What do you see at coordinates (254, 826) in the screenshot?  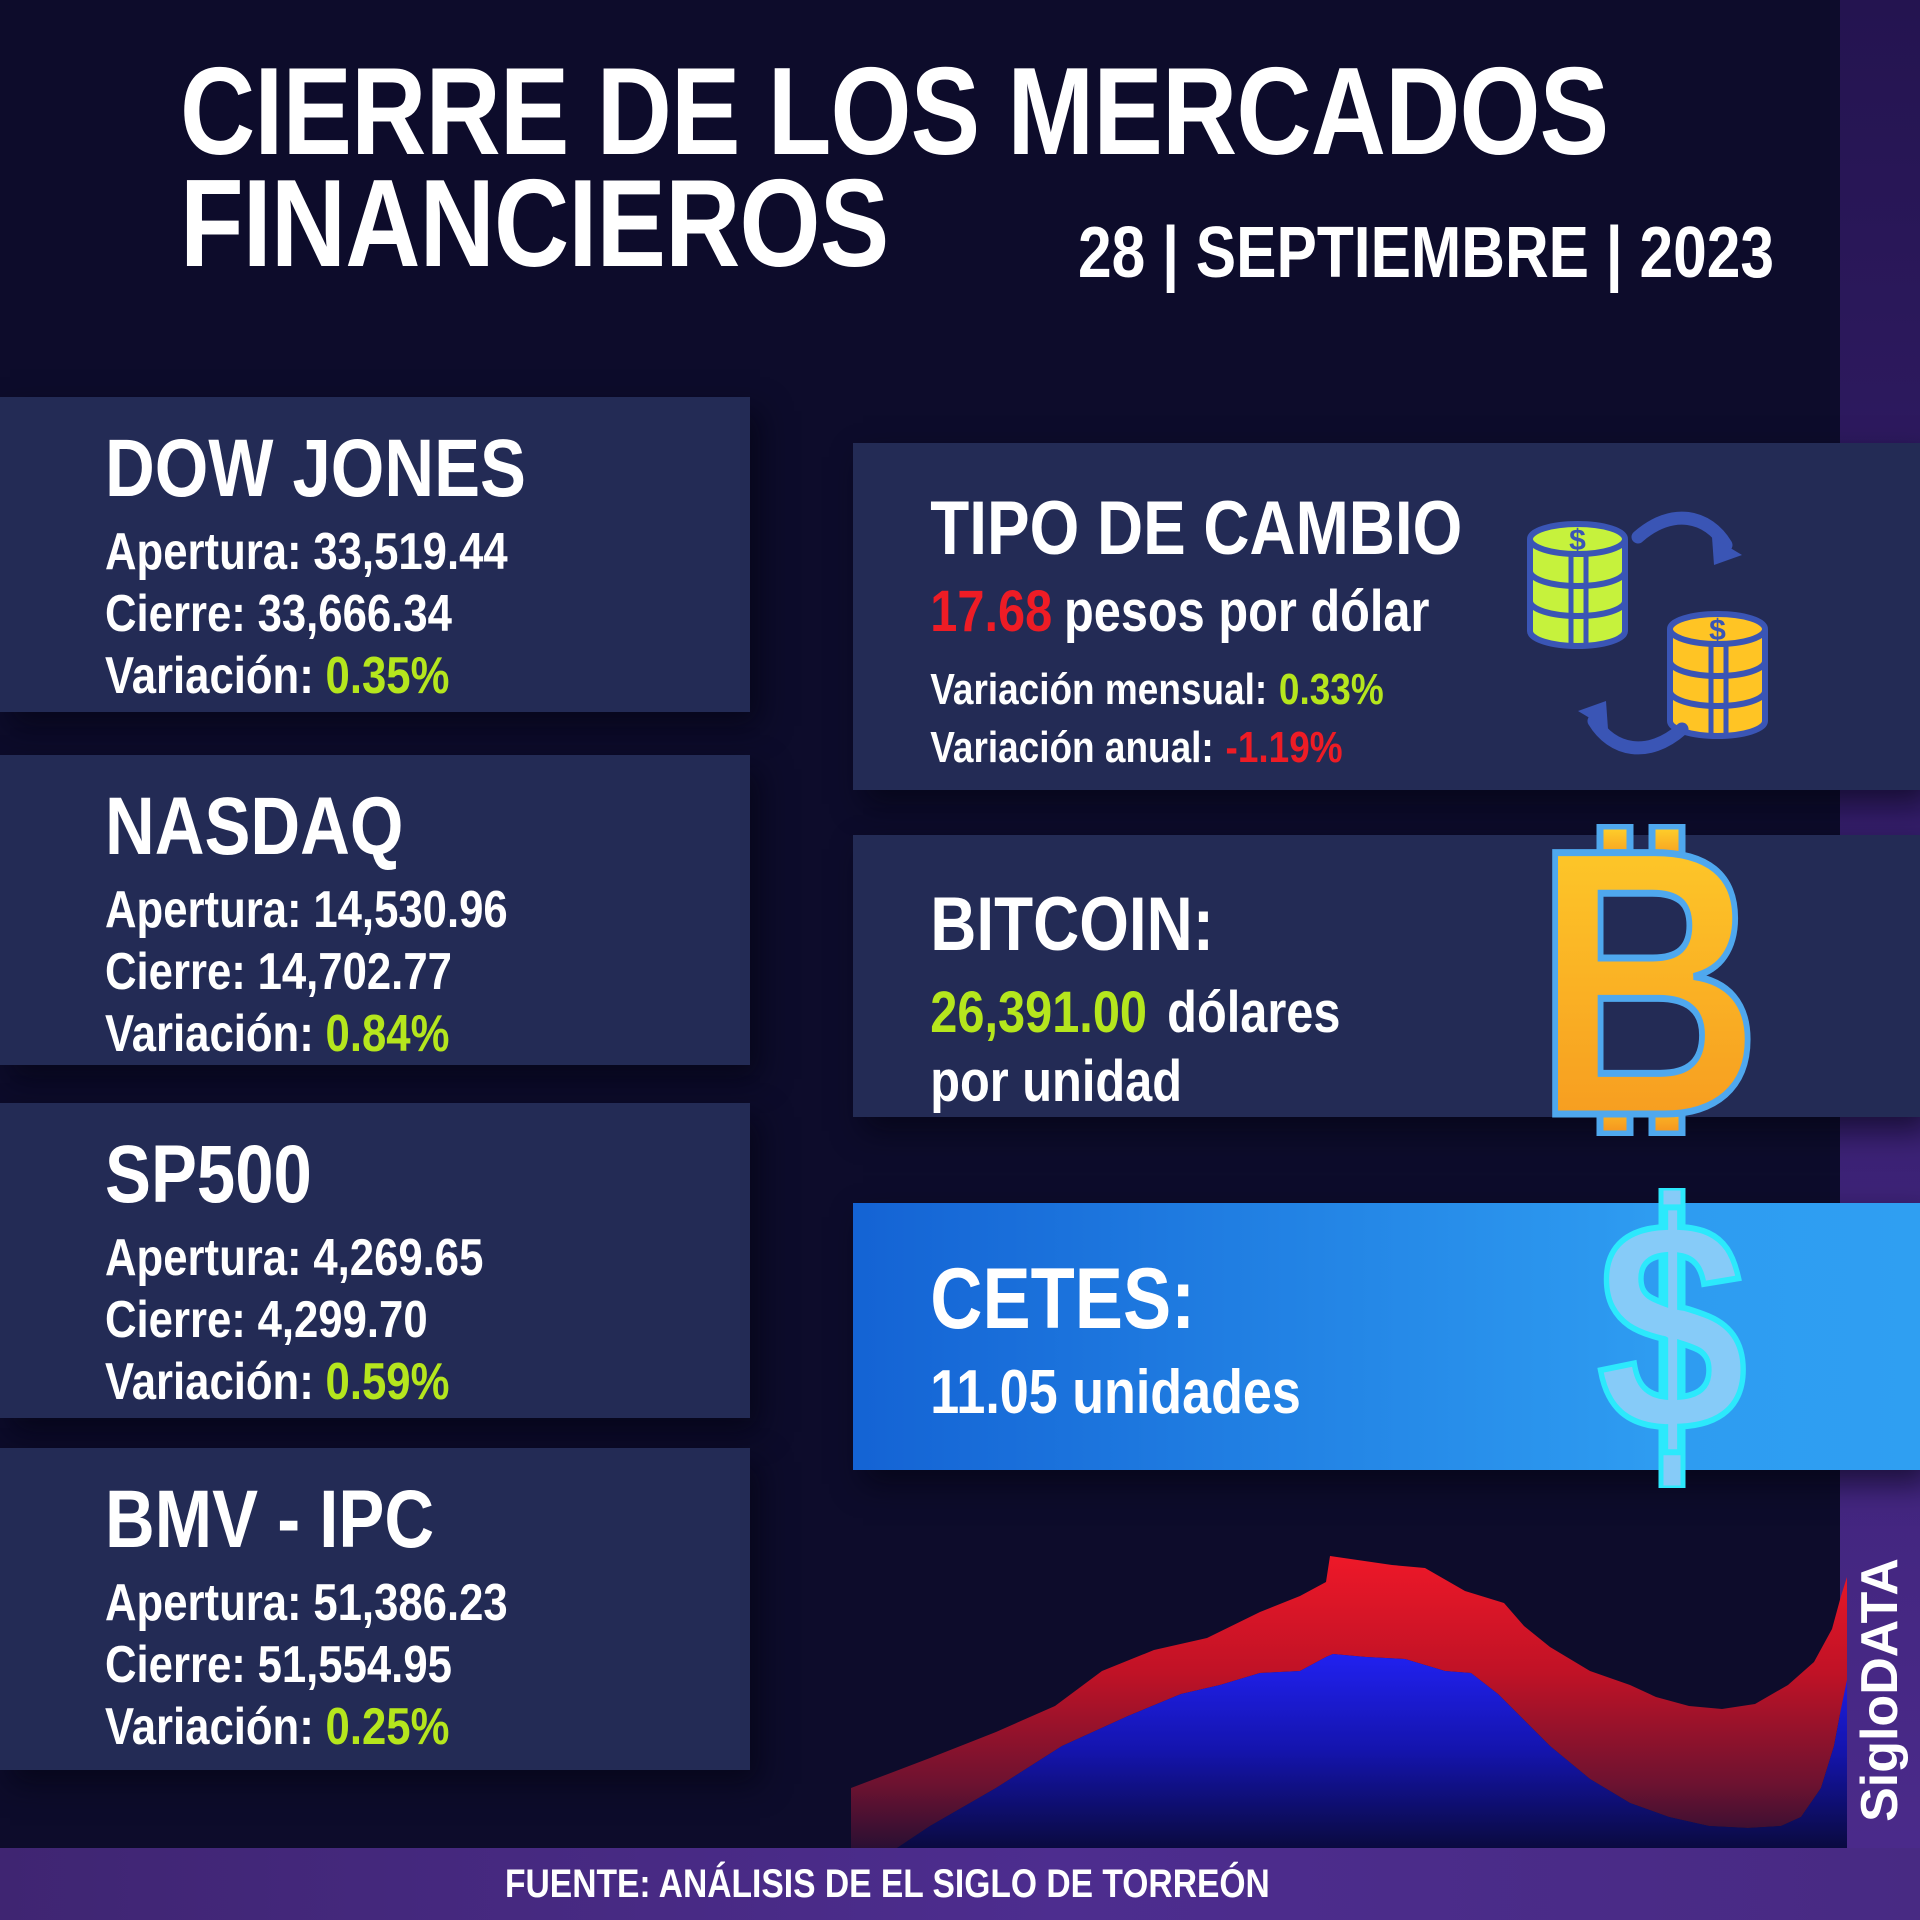 I see `index-name: NASDAQ` at bounding box center [254, 826].